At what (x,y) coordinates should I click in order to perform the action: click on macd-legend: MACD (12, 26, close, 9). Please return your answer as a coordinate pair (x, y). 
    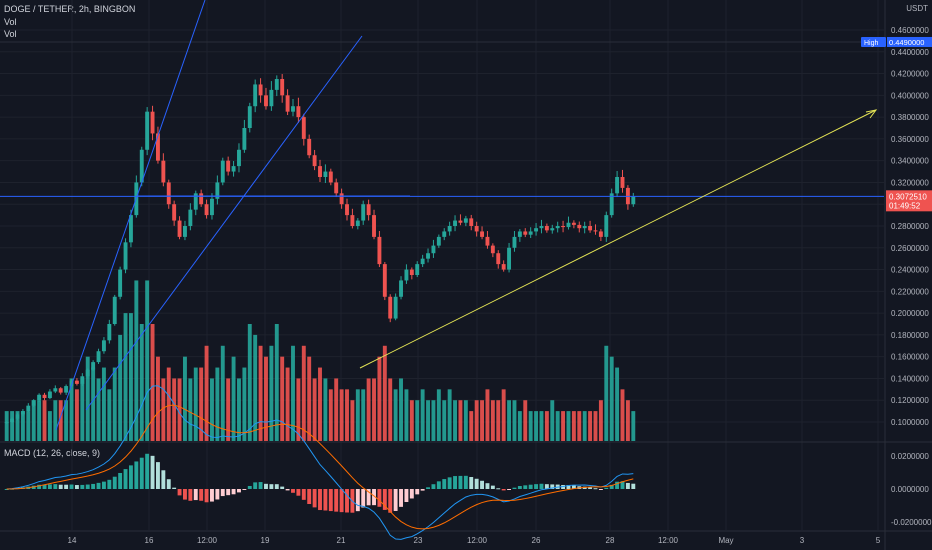
    Looking at the image, I should click on (52, 453).